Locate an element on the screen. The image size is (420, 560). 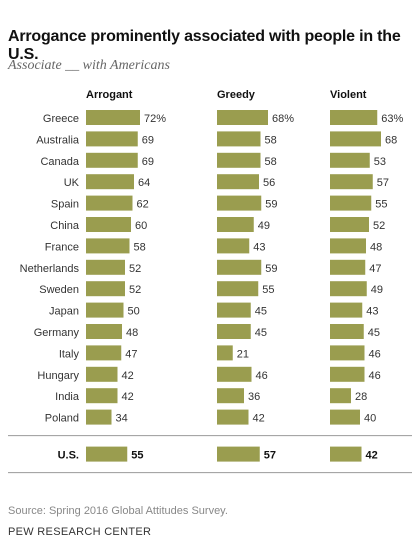
total-value-label: 55 is located at coordinates (137, 456).